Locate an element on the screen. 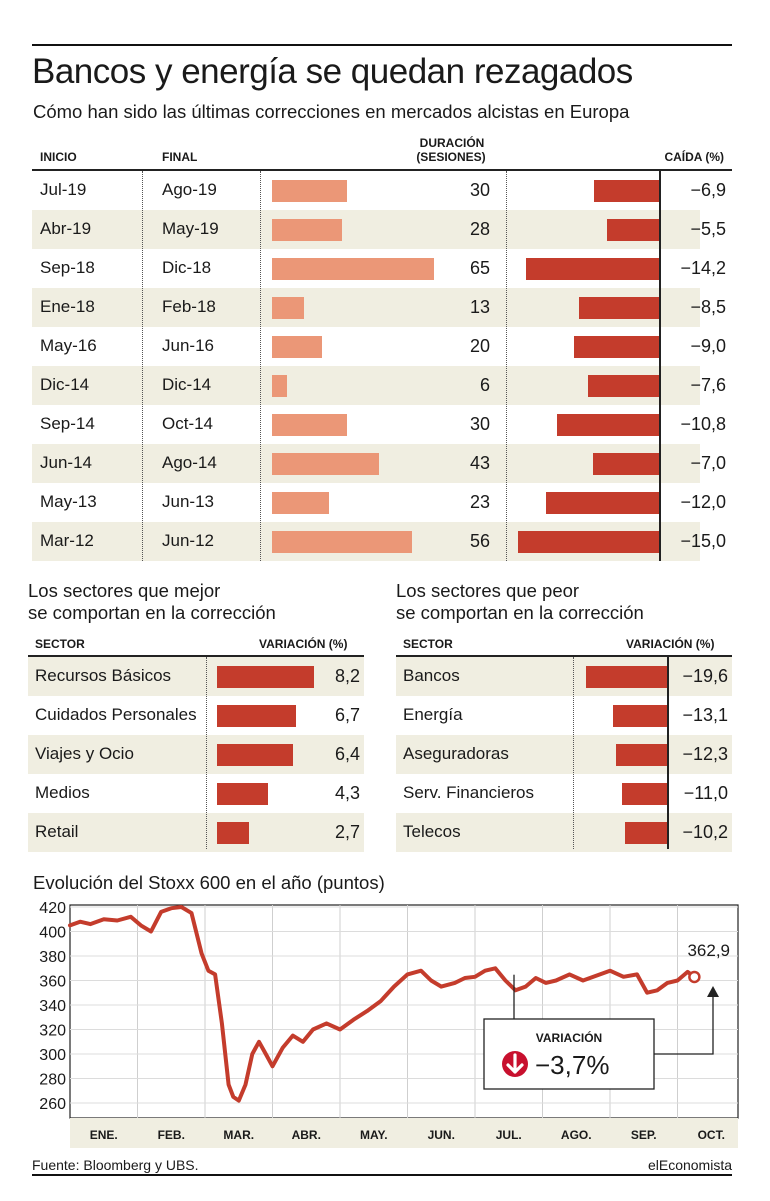 The height and width of the screenshot is (1201, 770). cell-end: Dic-14 is located at coordinates (187, 384).